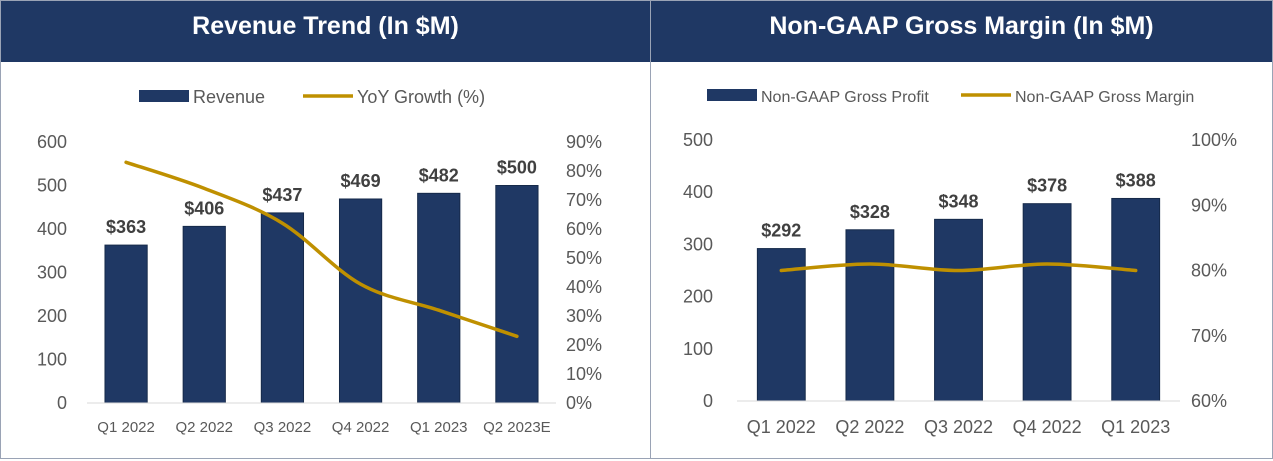  What do you see at coordinates (1136, 180) in the screenshot?
I see `bar-data-label: $388` at bounding box center [1136, 180].